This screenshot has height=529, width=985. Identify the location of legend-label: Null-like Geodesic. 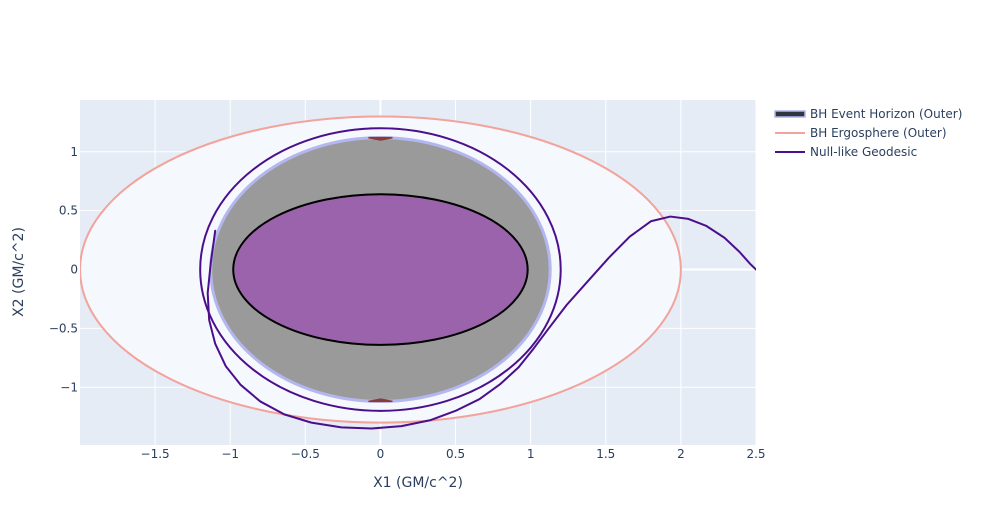
(863, 152).